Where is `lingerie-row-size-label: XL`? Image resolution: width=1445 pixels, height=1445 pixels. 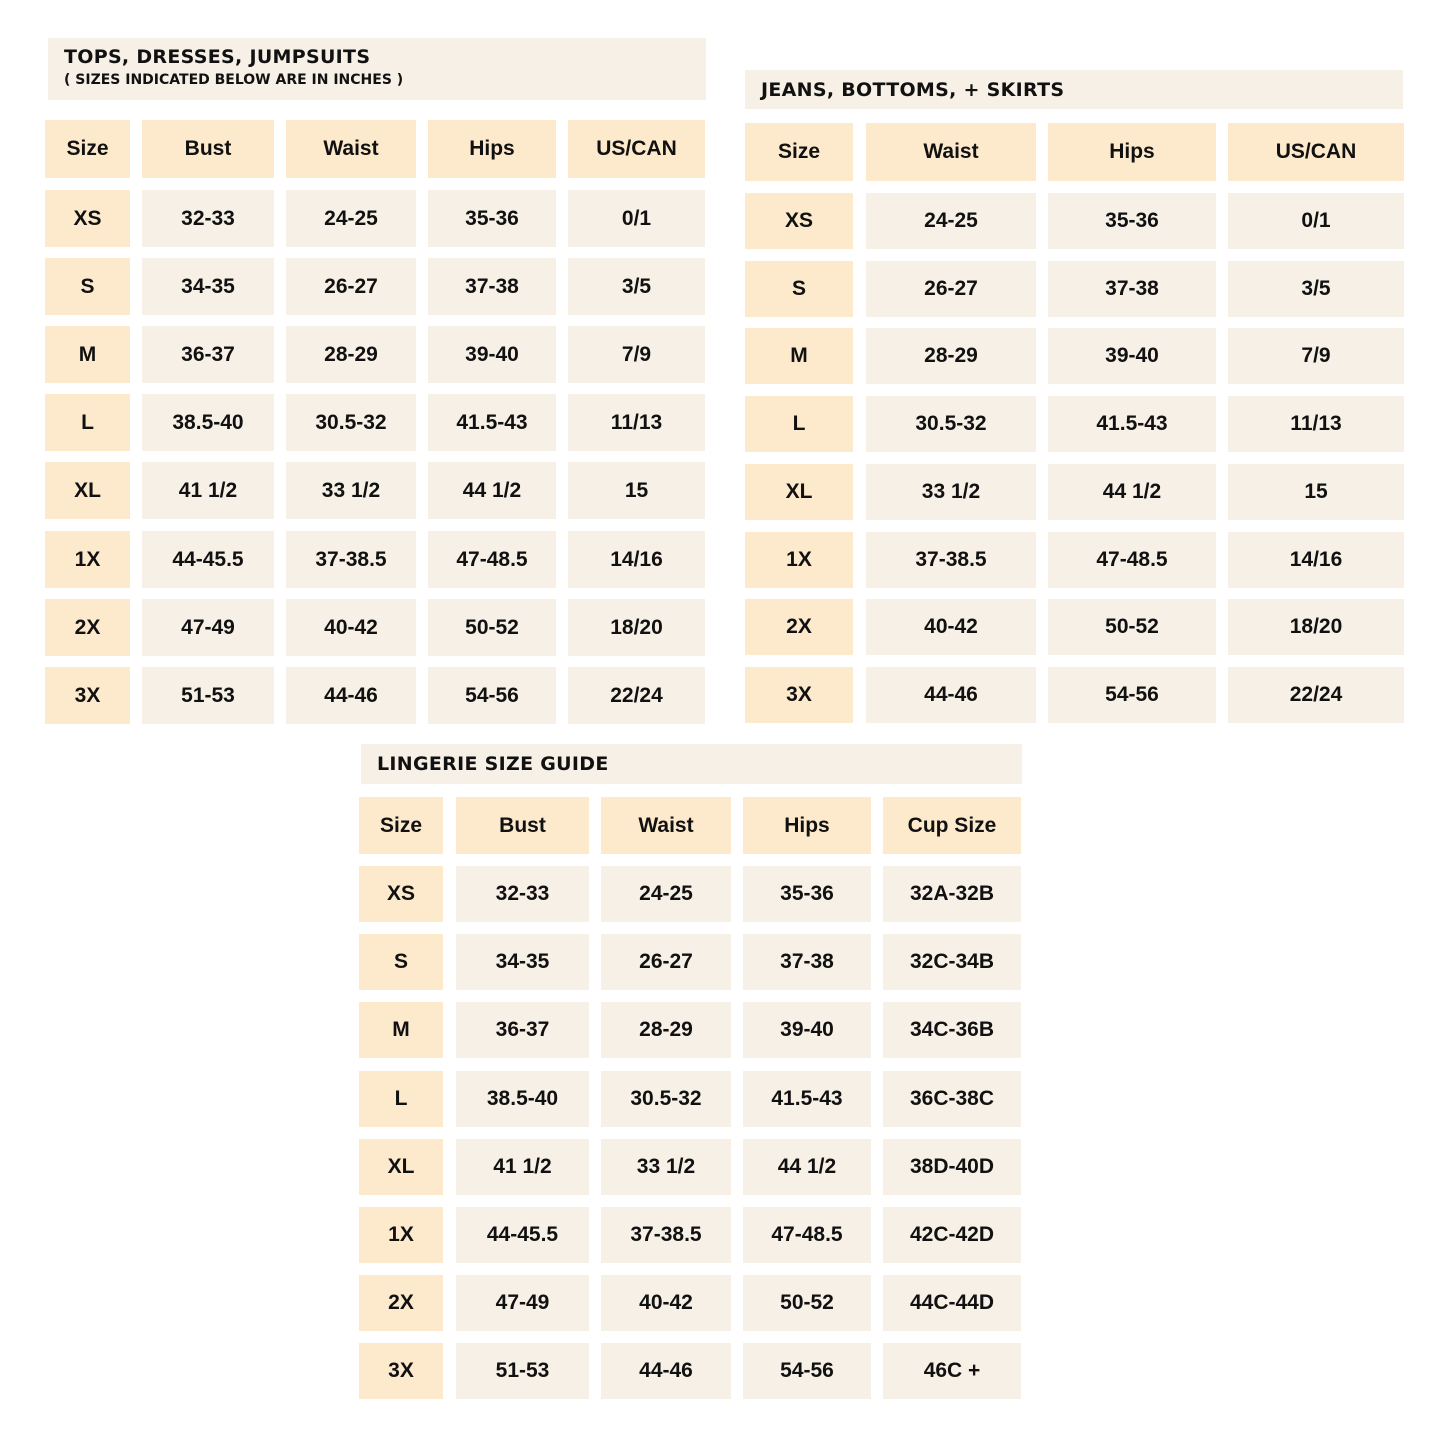
lingerie-row-size-label: XL is located at coordinates (401, 1167).